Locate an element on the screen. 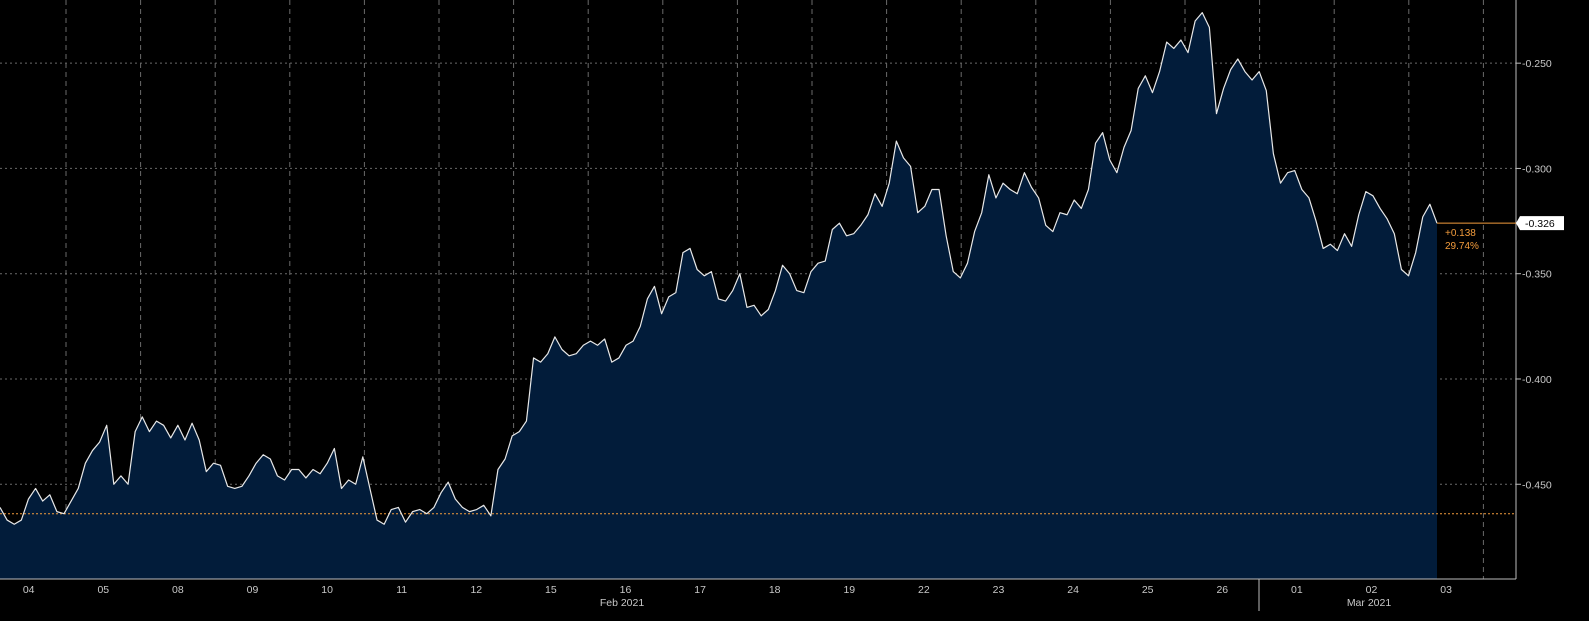  x-tick-label: 11 is located at coordinates (401, 590).